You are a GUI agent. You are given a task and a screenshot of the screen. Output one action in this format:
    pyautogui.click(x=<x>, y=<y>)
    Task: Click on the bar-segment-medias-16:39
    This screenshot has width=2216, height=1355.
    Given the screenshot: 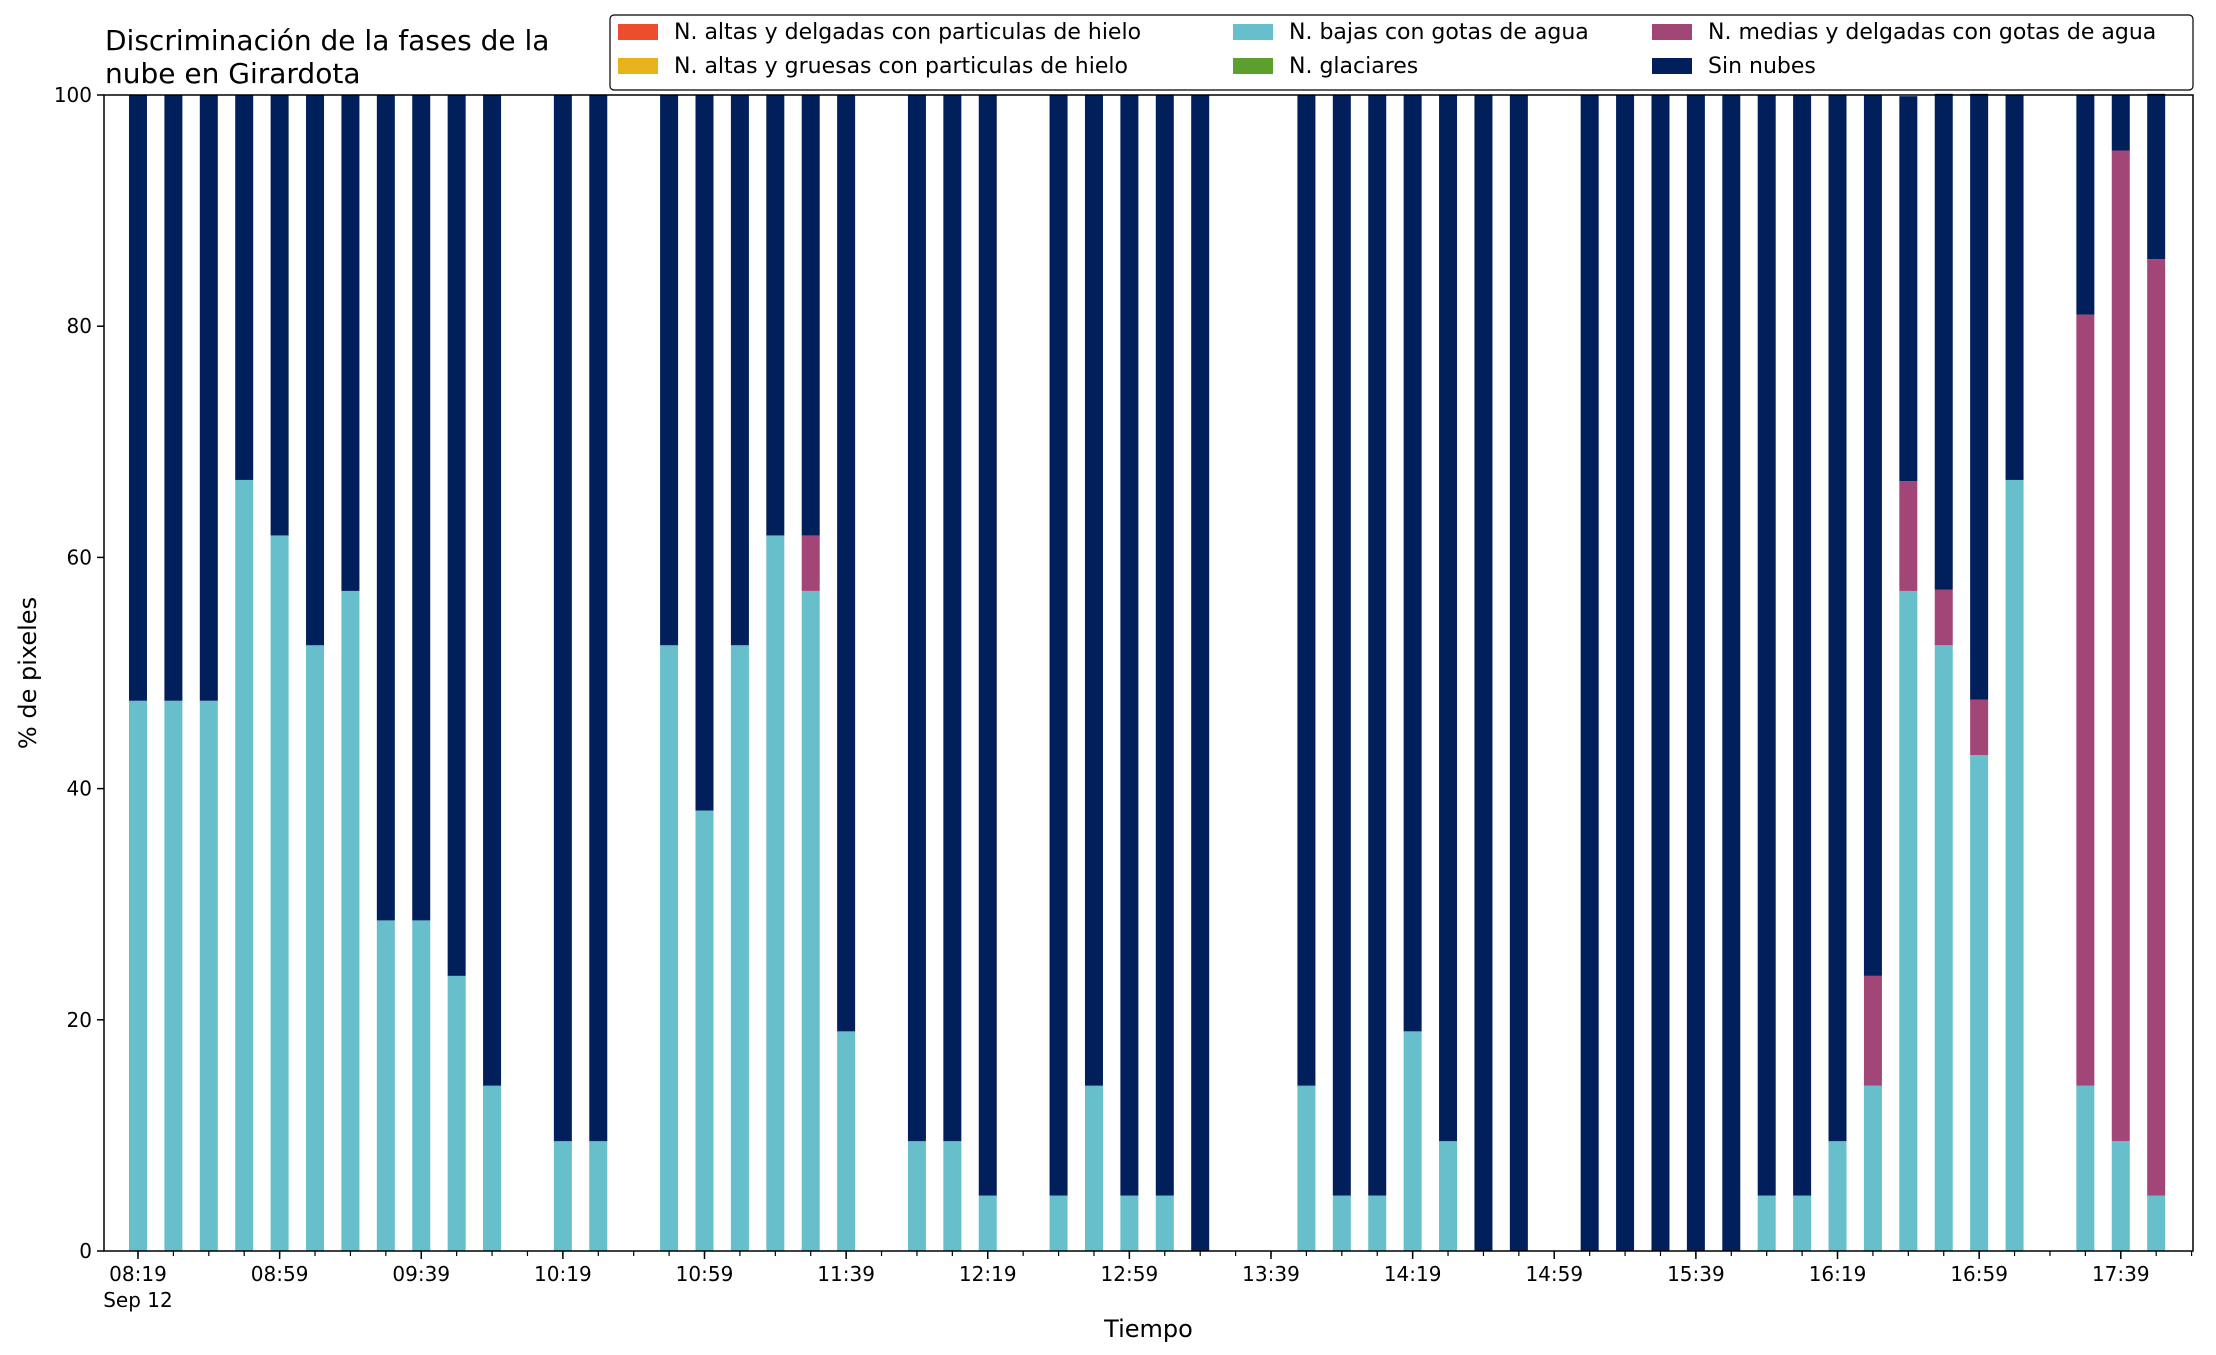 What is the action you would take?
    pyautogui.click(x=1908, y=536)
    